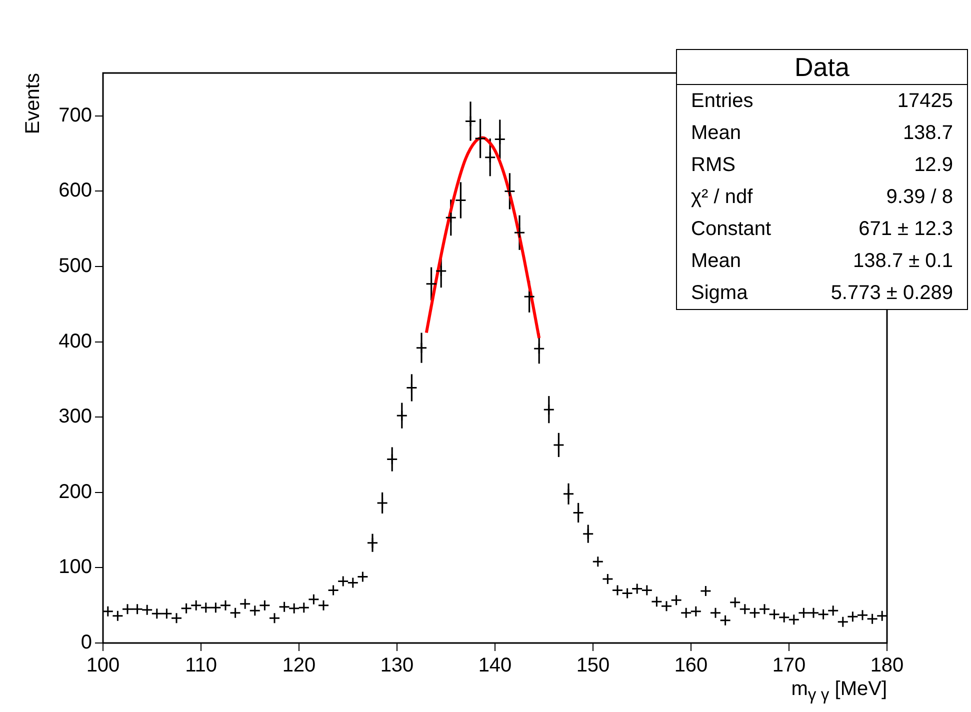  I want to click on annotation: χ² / ndf, so click(722, 197).